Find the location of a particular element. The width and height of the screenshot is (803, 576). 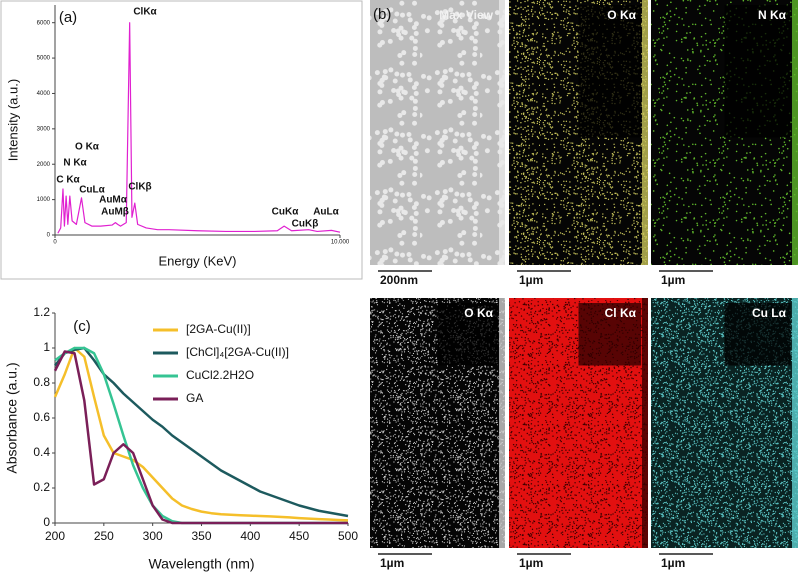

y-tick-label: 1000 is located at coordinates (44, 200).